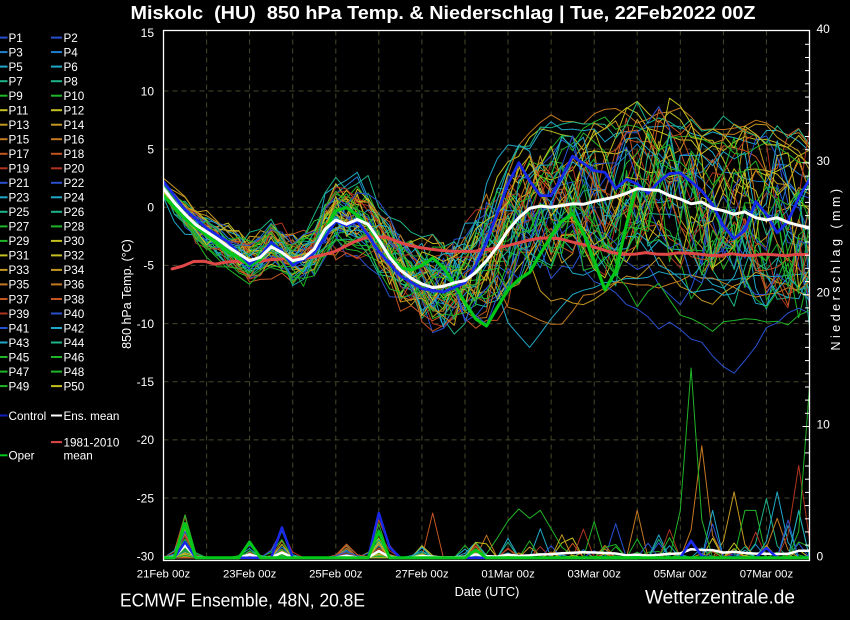 This screenshot has height=620, width=850. I want to click on svg-text: P37, so click(19, 299).